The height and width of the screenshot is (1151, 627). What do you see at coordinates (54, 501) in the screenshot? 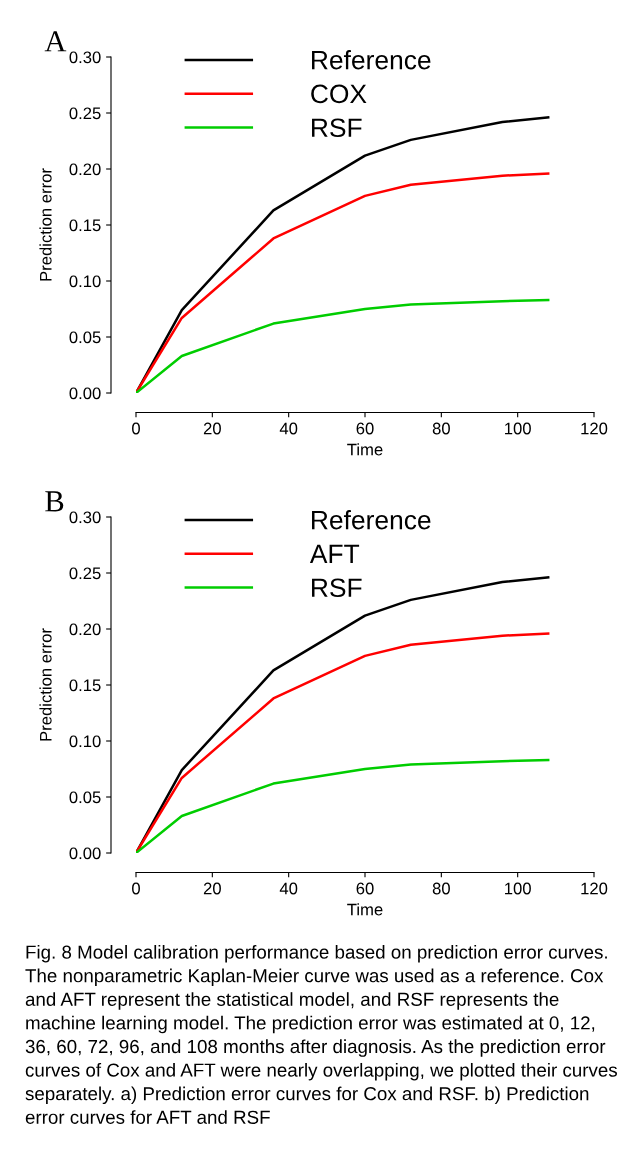
I see `chart-title: B` at bounding box center [54, 501].